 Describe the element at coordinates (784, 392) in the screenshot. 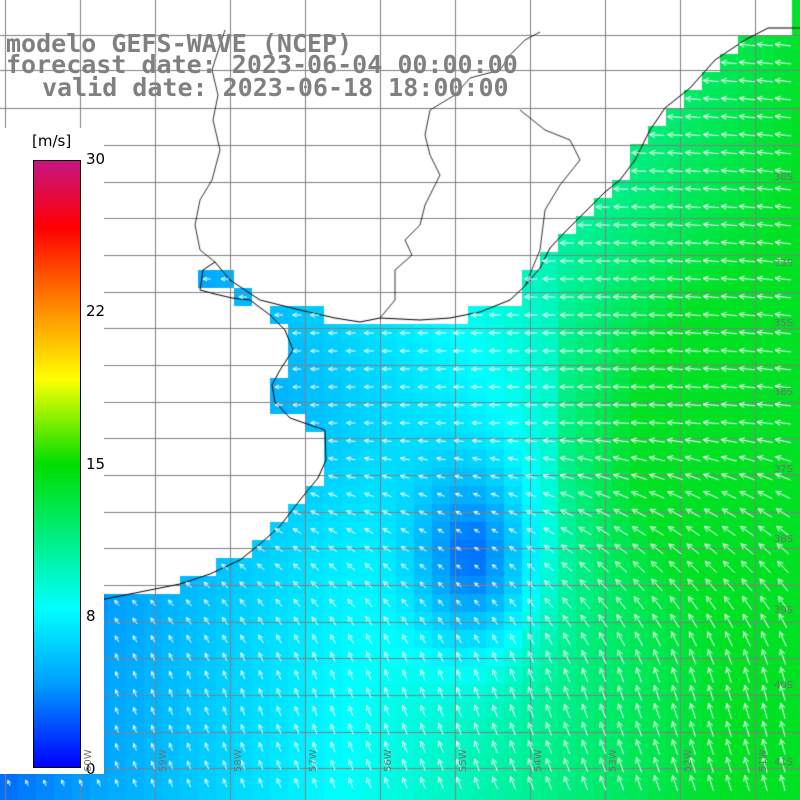

I see `lat-label: 36S` at that location.